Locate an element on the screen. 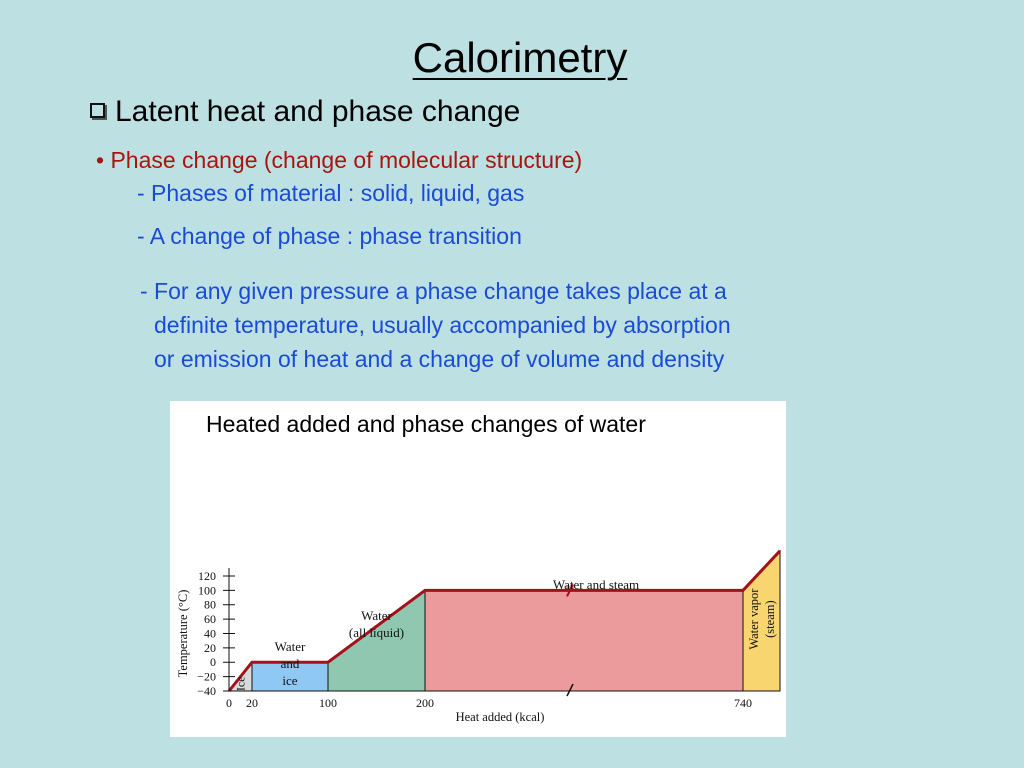 This screenshot has height=768, width=1024. region-water-all-liquid is located at coordinates (376, 640).